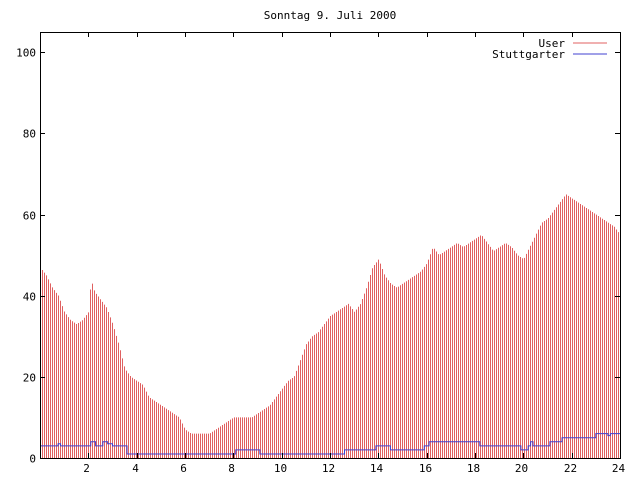  I want to click on y-tick-label: 80, so click(29, 134).